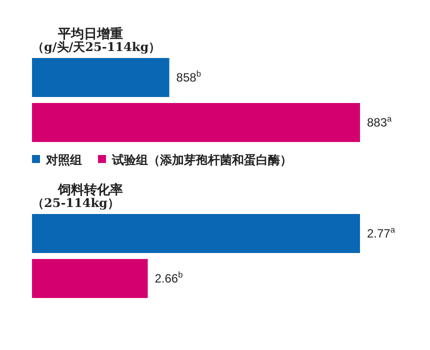 The height and width of the screenshot is (350, 430). What do you see at coordinates (381, 232) in the screenshot?
I see `data-label: 2.77$^{a}$` at bounding box center [381, 232].